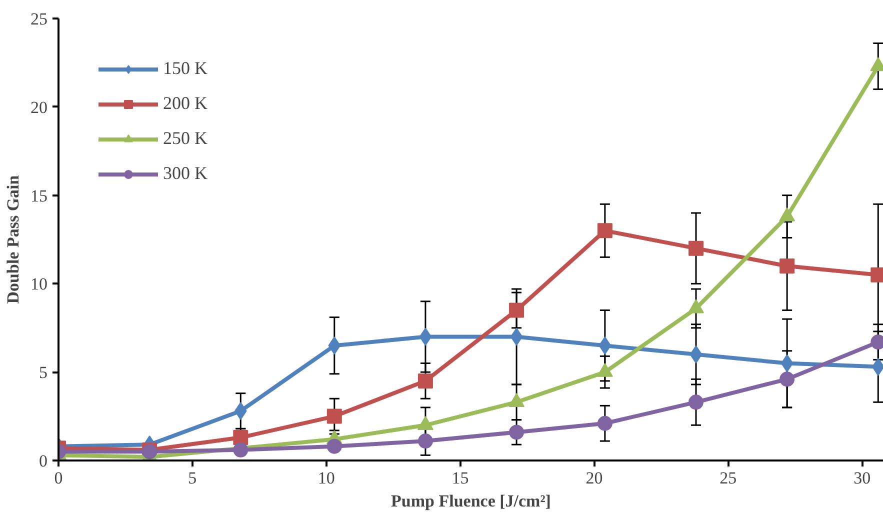 Image resolution: width=883 pixels, height=513 pixels. Describe the element at coordinates (460, 478) in the screenshot. I see `x-tick-label: 15` at that location.